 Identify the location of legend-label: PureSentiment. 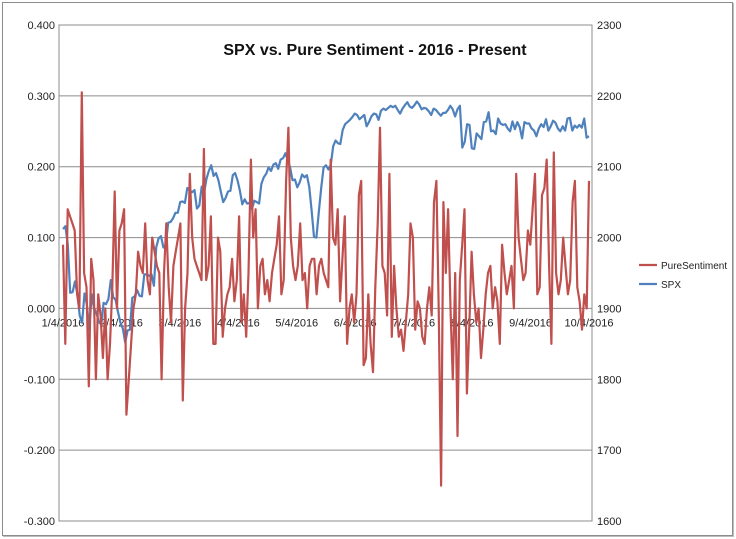
(694, 266).